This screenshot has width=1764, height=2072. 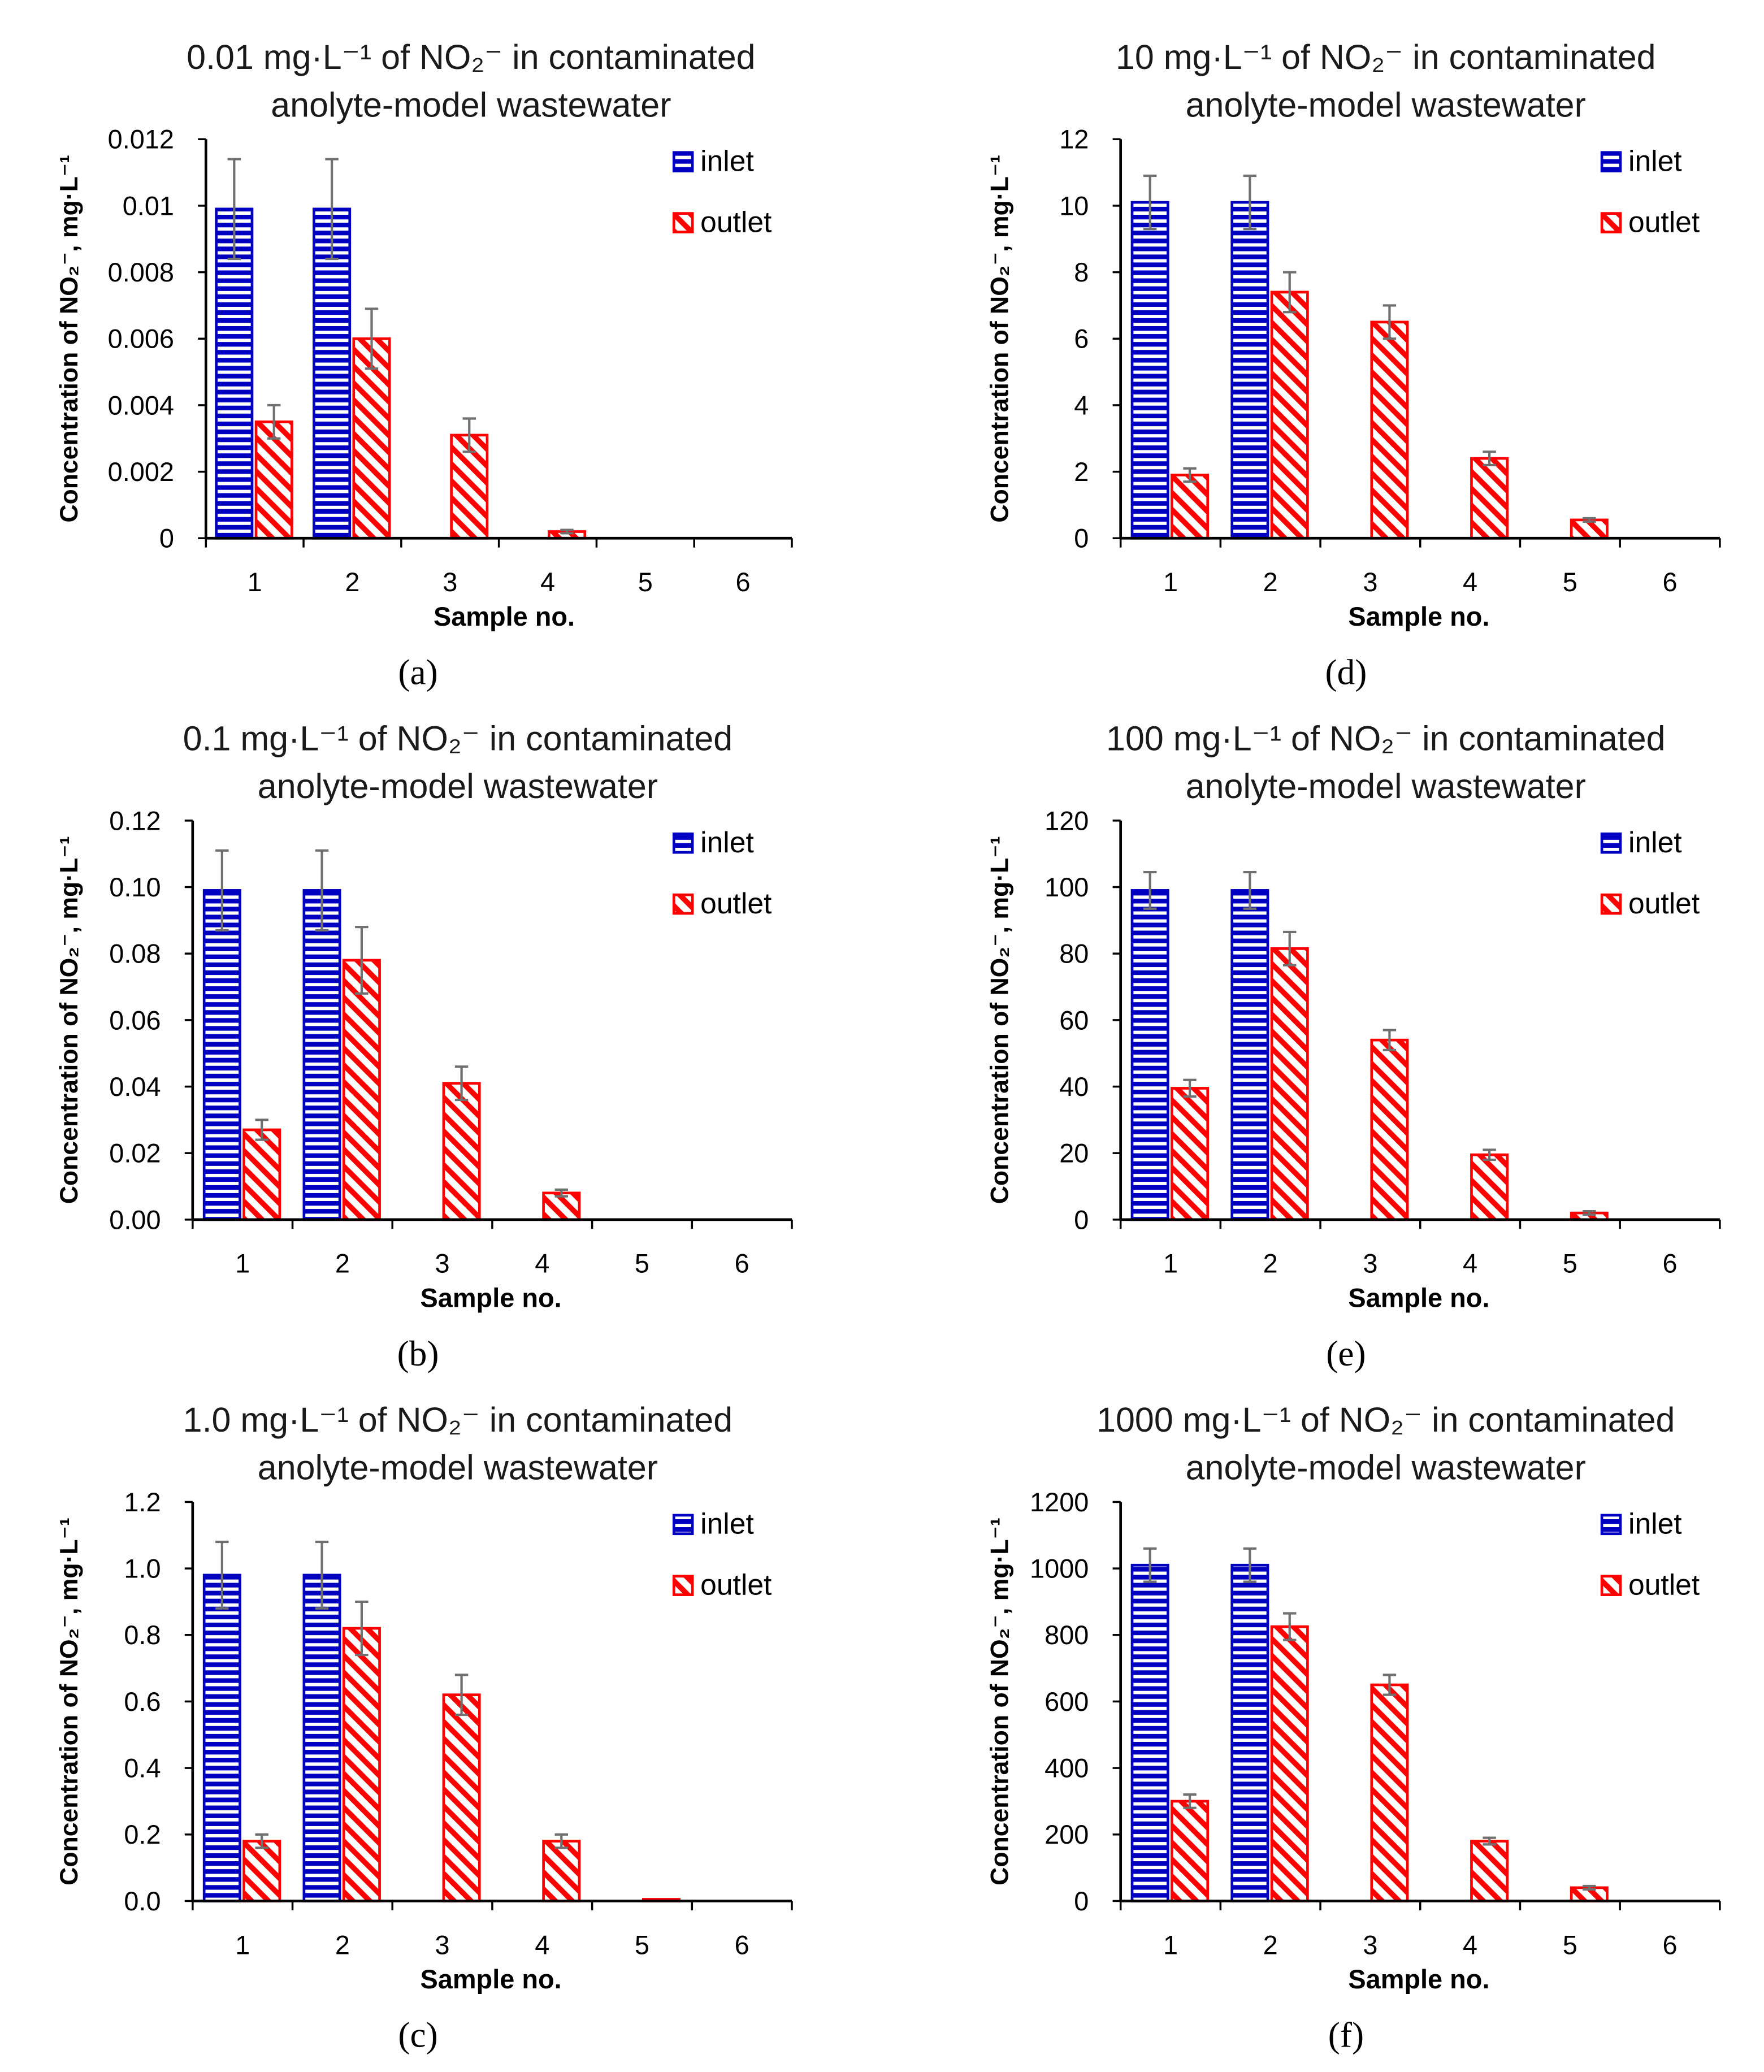 What do you see at coordinates (1346, 2035) in the screenshot?
I see `panel-label: (f)` at bounding box center [1346, 2035].